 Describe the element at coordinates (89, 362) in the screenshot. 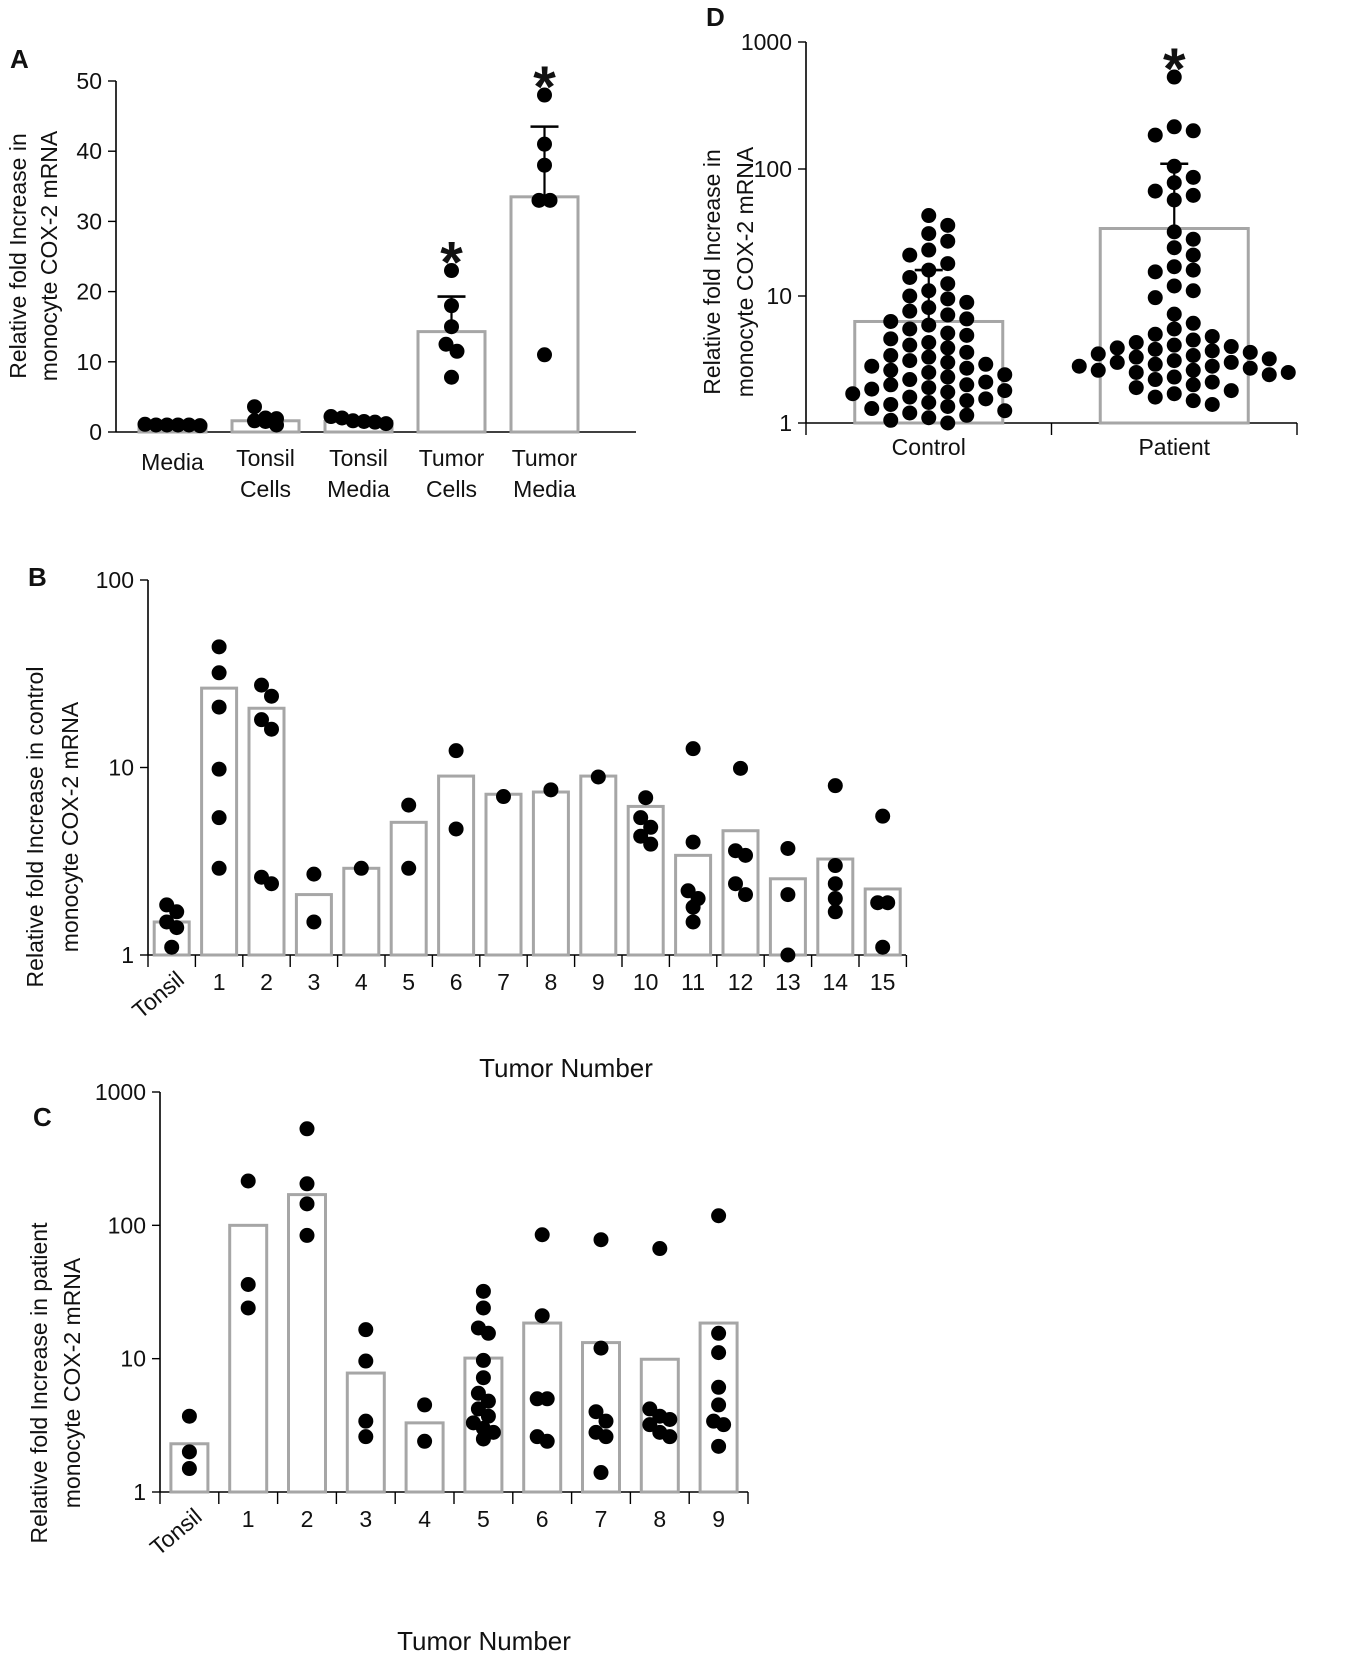

I see `panel-a-ytick-label: 10` at that location.